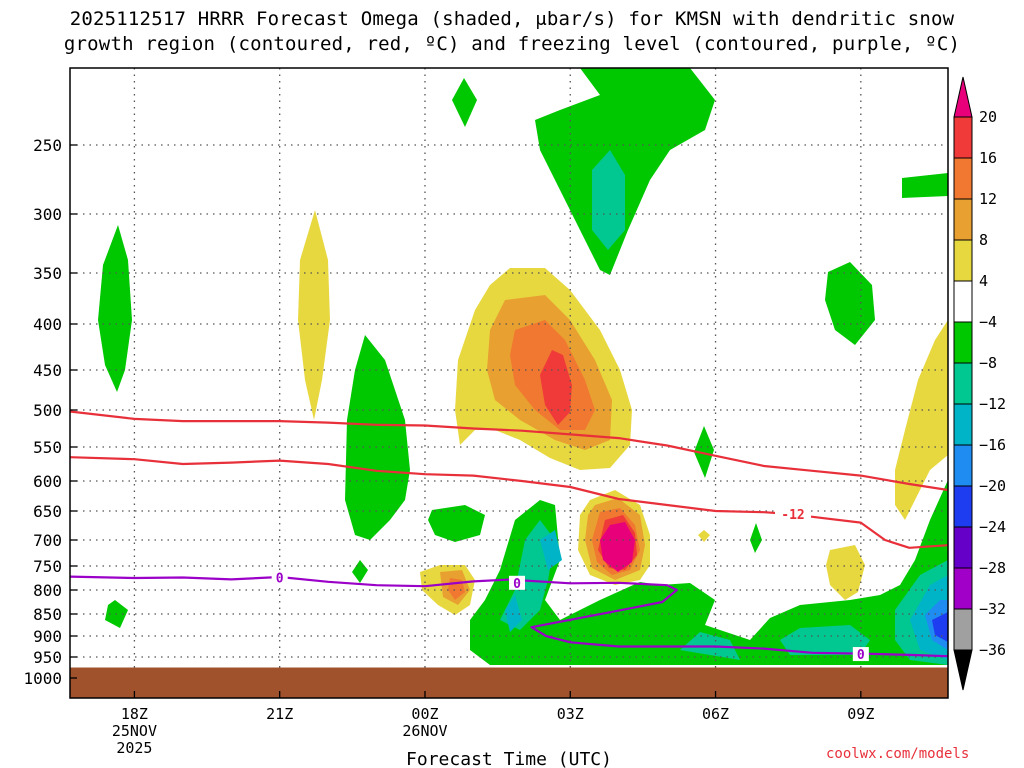 The width and height of the screenshot is (1024, 768). What do you see at coordinates (988, 158) in the screenshot?
I see `colorbar-label: 16` at bounding box center [988, 158].